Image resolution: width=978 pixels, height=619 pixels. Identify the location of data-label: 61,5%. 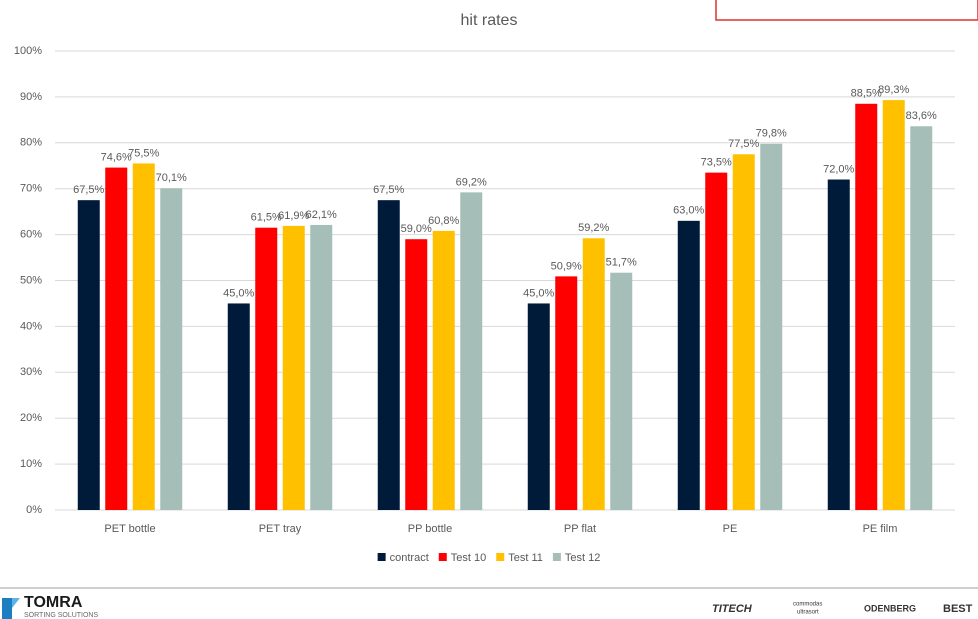
(266, 218).